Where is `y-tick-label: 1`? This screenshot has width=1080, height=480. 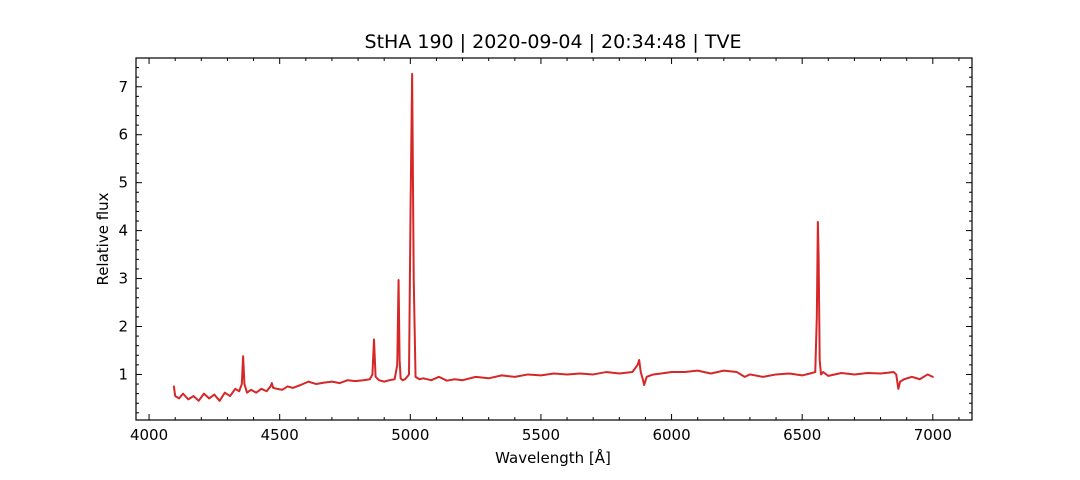 y-tick-label: 1 is located at coordinates (123, 374).